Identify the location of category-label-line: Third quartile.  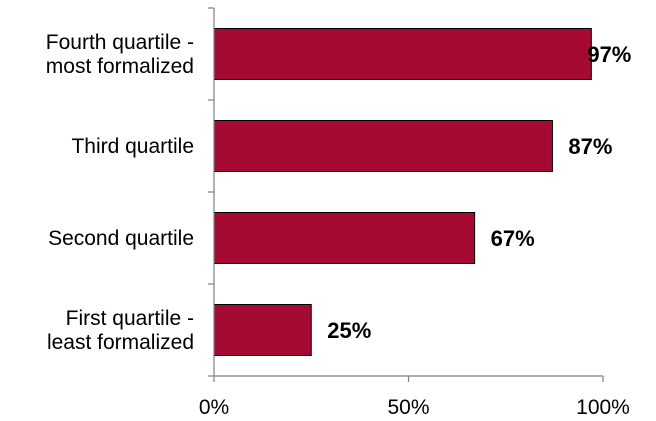
(132, 146).